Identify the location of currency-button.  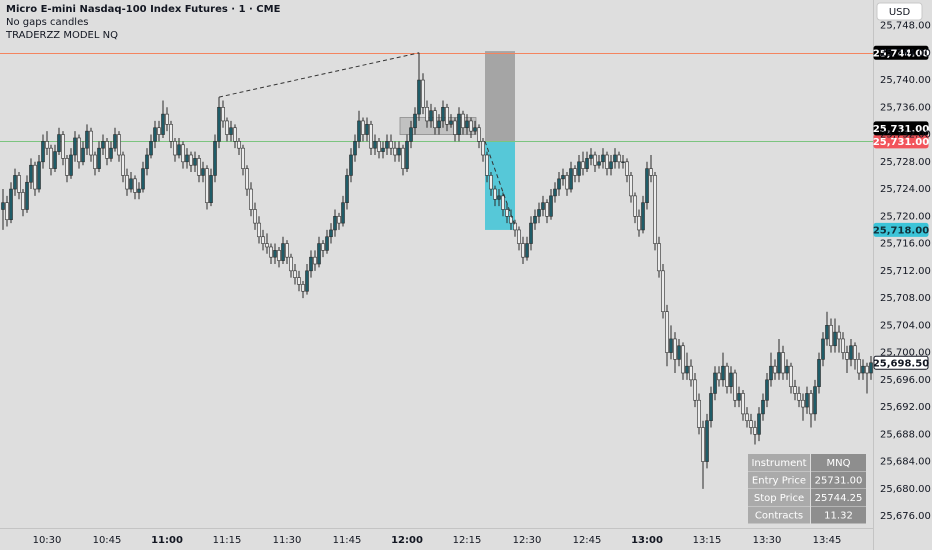
(899, 11).